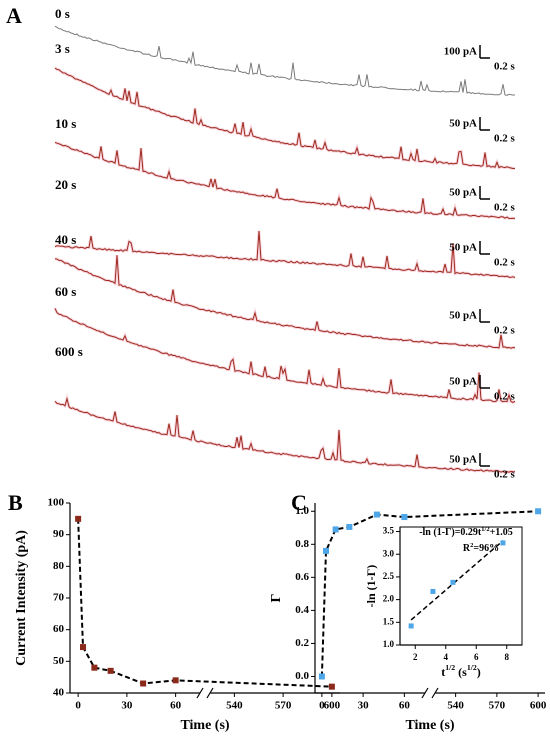 This screenshot has height=741, width=550. Describe the element at coordinates (507, 657) in the screenshot. I see `x-tick-label: 8` at that location.